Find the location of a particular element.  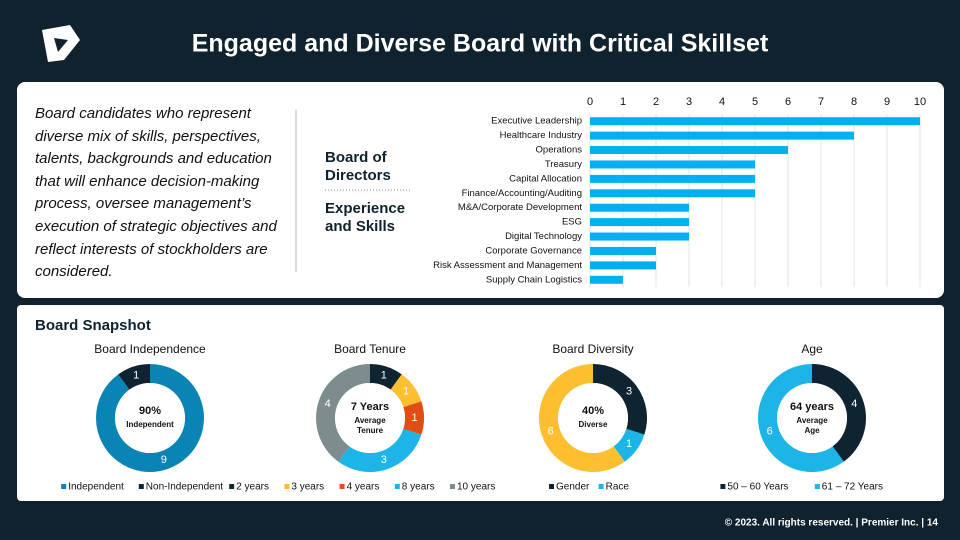

center-label: 40% is located at coordinates (593, 411).